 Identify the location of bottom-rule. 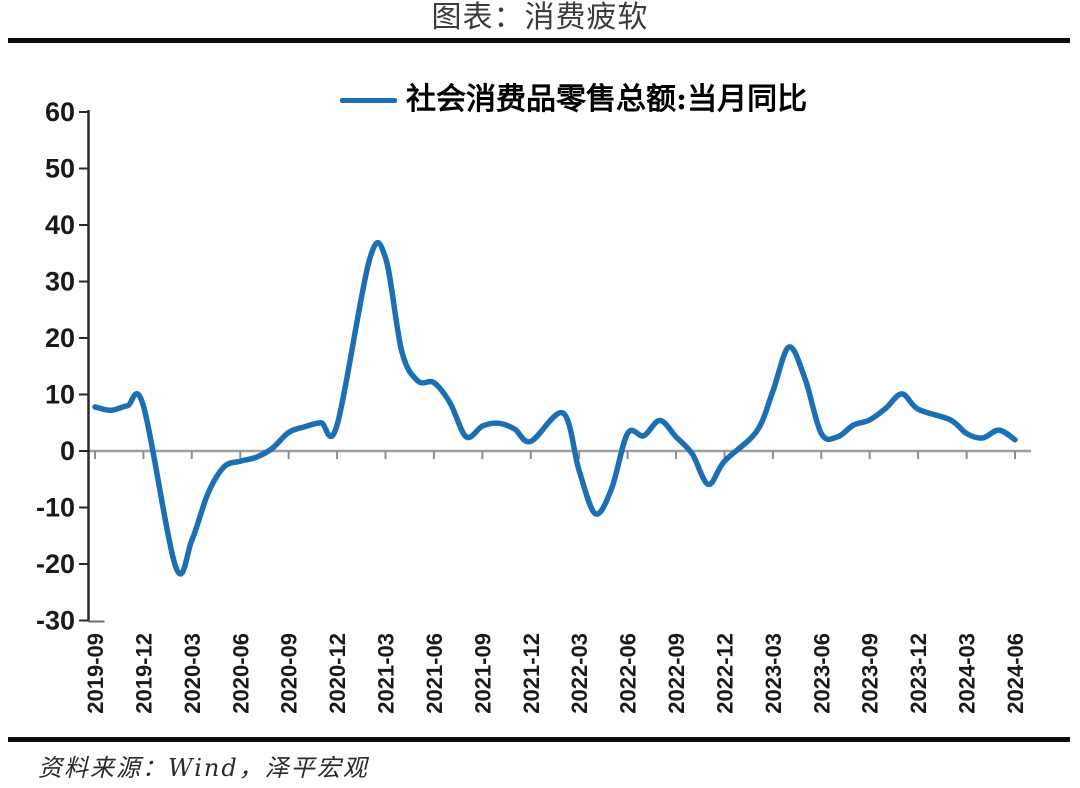
(539, 739).